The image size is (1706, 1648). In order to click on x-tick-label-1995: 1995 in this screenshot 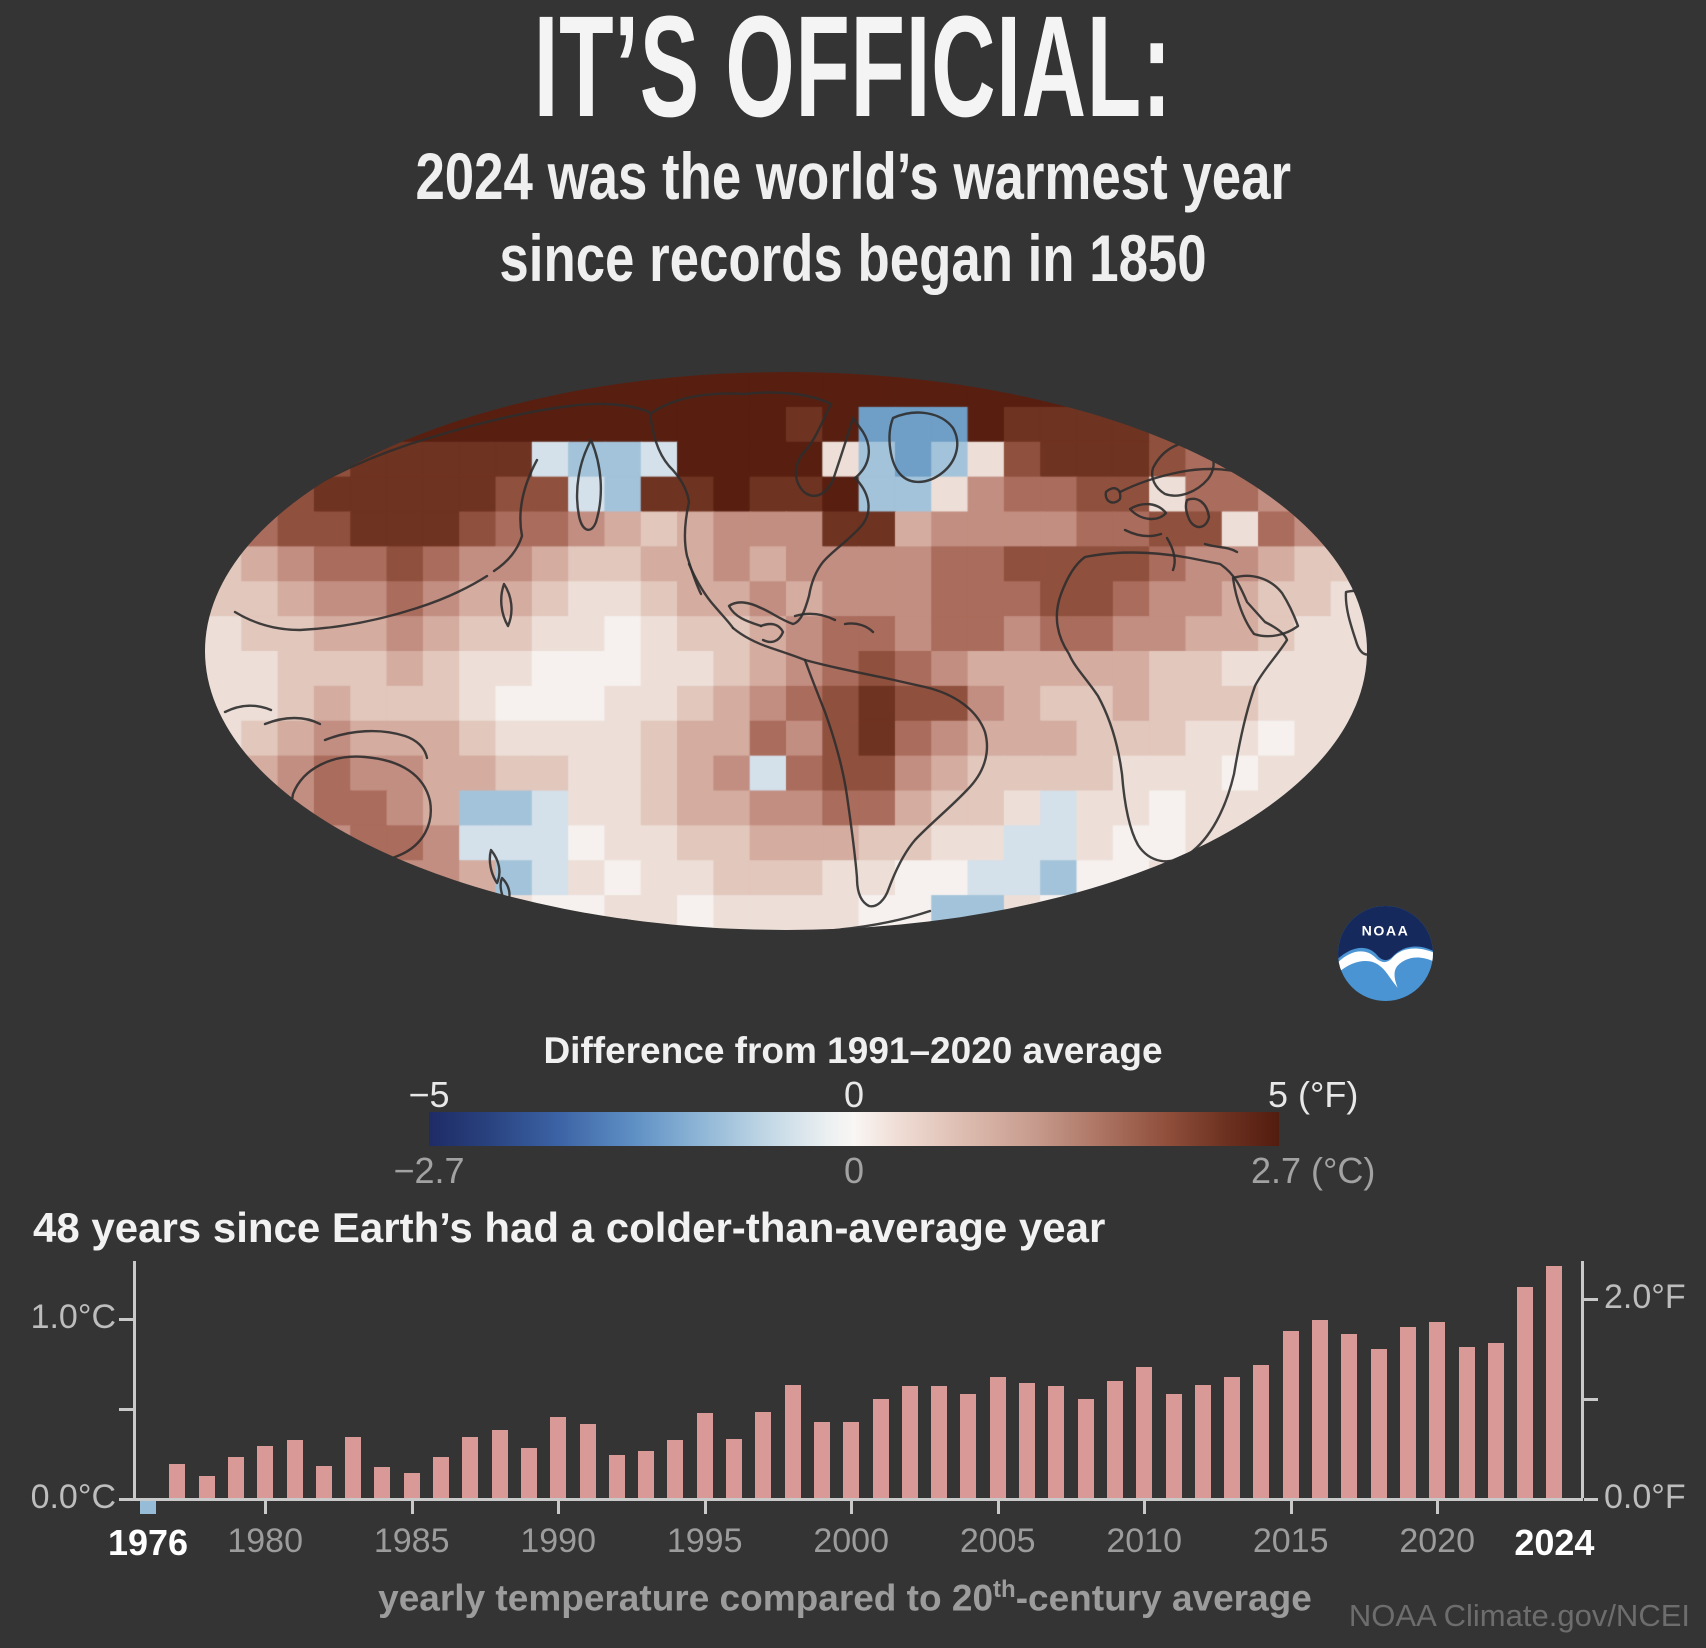, I will do `click(704, 1541)`.